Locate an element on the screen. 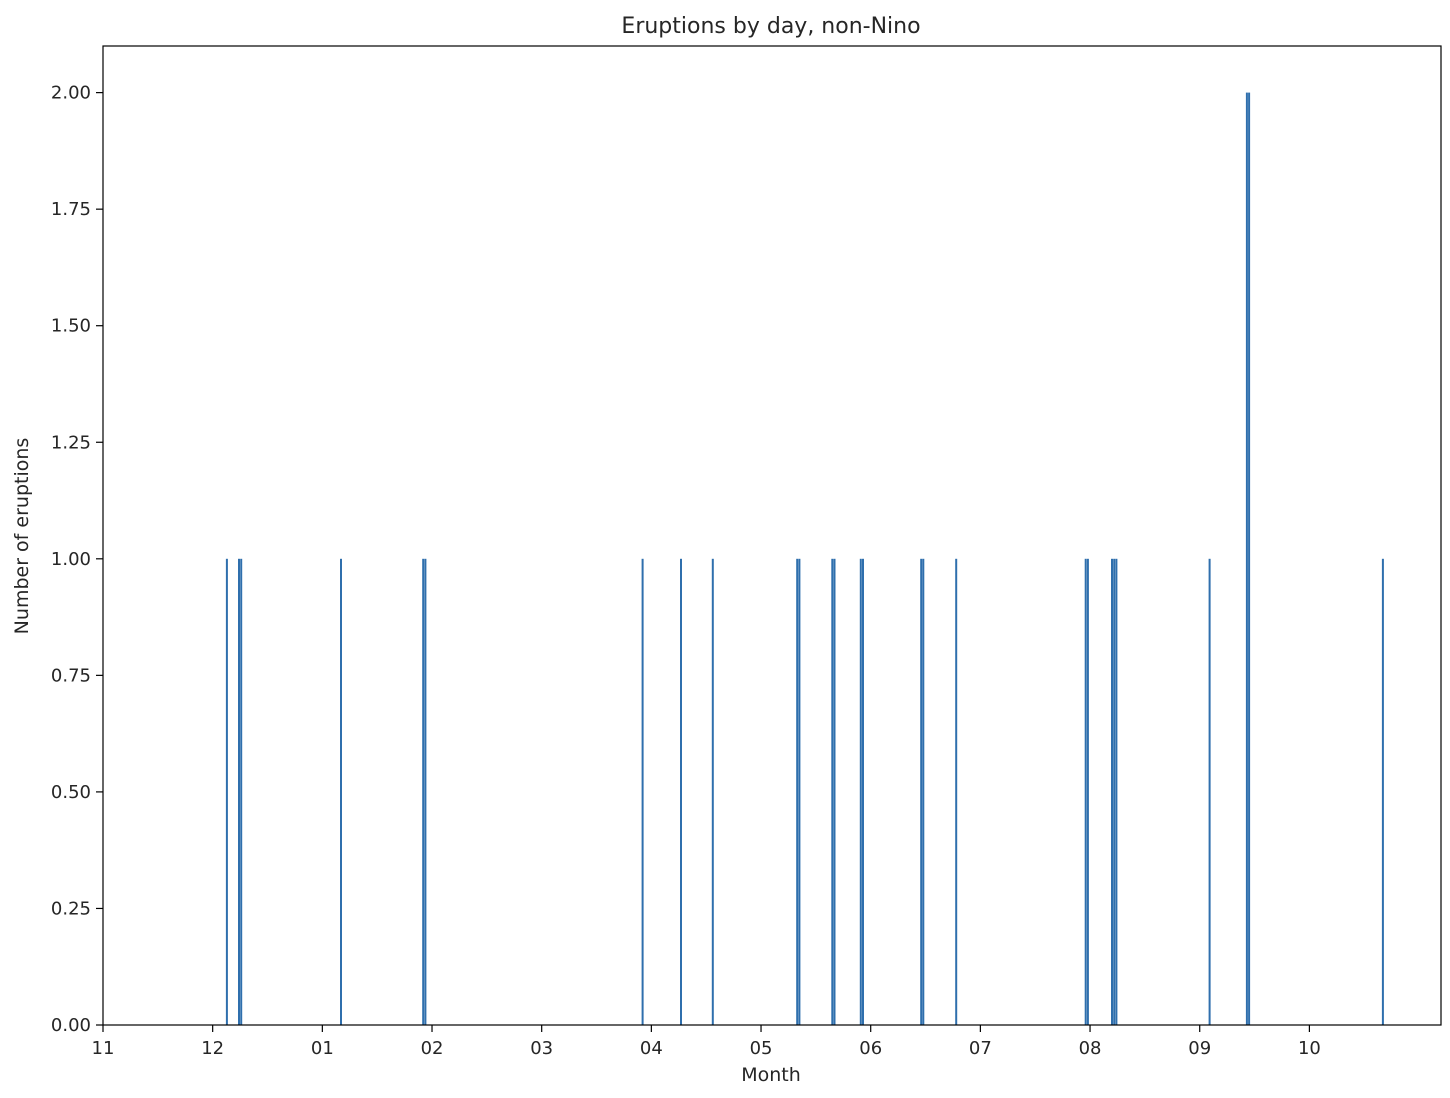  y-tick-label-1: 0.25 is located at coordinates (71, 908).